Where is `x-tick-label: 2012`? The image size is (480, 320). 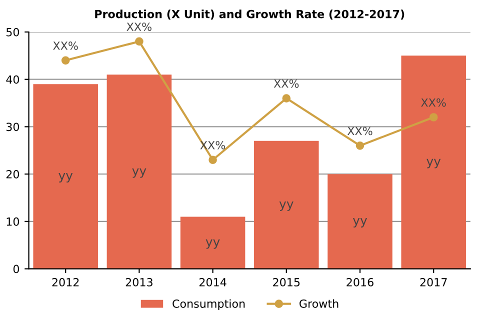
x-tick-label: 2012 is located at coordinates (65, 282).